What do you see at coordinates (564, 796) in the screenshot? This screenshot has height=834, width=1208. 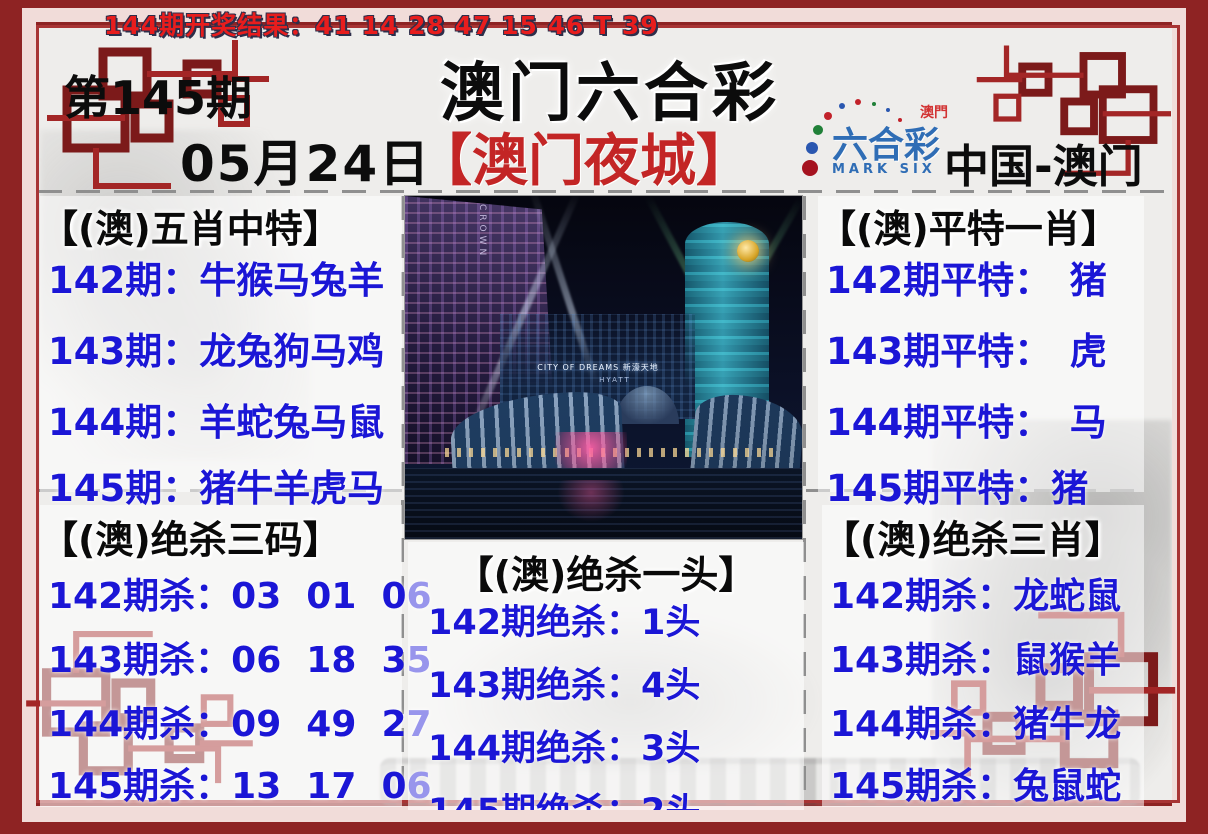 I see `prediction-row: 145期绝杀：2头` at bounding box center [564, 796].